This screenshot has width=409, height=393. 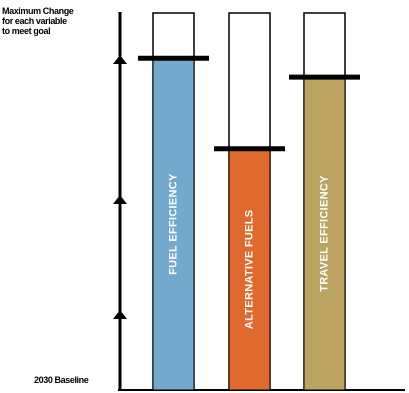 I want to click on y-axis-top-label-line: for each variable, so click(x=34, y=21).